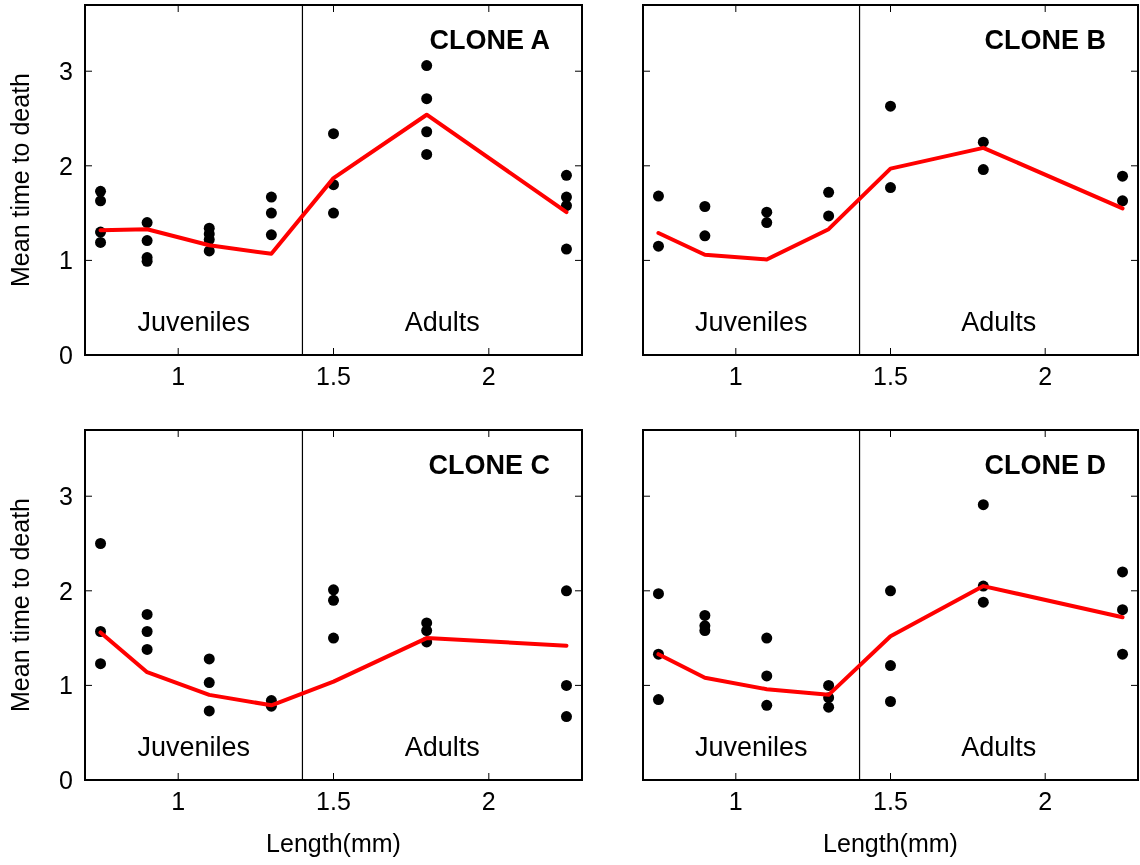 The image size is (1140, 865). I want to click on text: CLONE A, so click(489, 40).